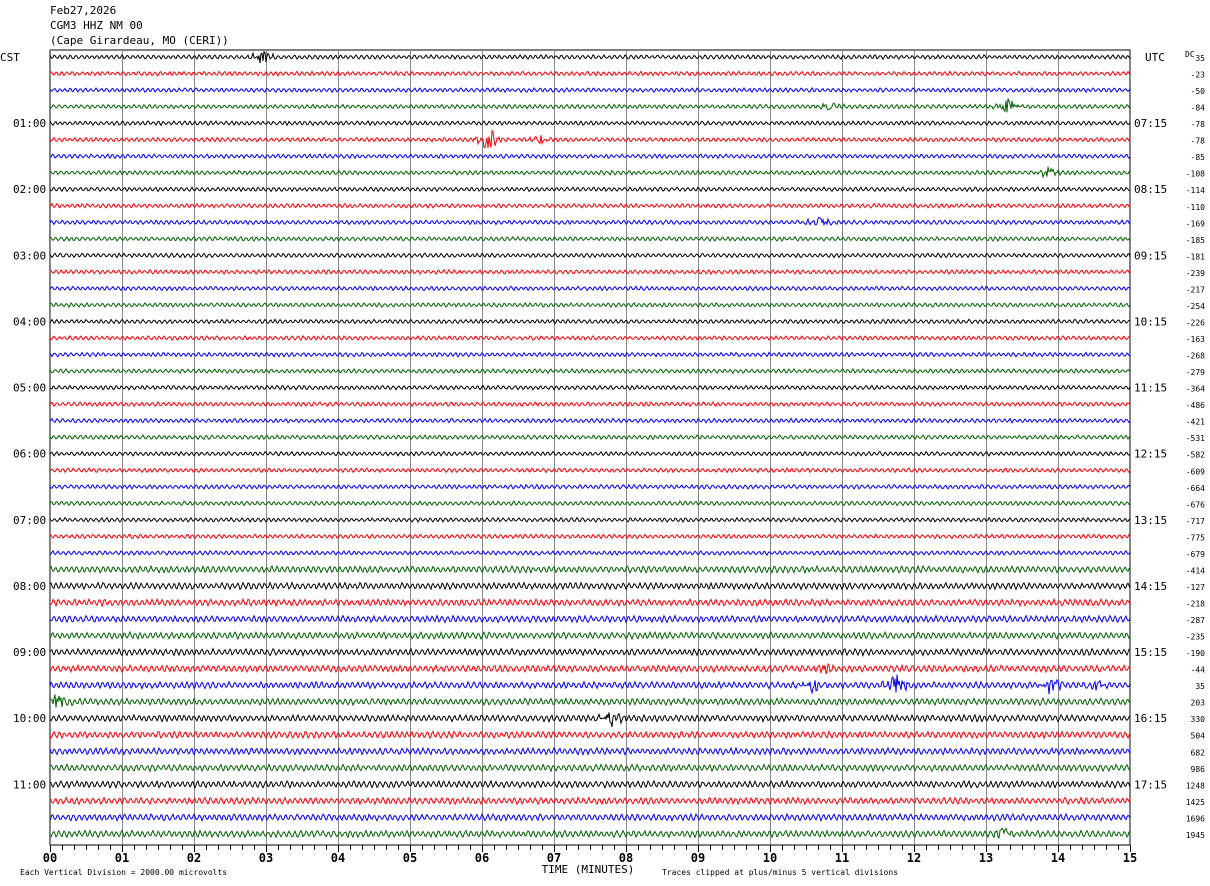  Describe the element at coordinates (698, 858) in the screenshot. I see `x-tick-label: 09` at that location.